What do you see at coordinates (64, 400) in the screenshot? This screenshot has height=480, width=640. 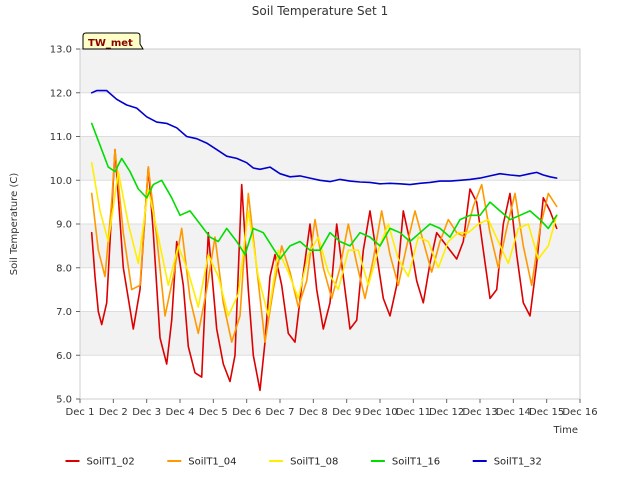 I see `y-tick-label: 5.0` at bounding box center [64, 400].